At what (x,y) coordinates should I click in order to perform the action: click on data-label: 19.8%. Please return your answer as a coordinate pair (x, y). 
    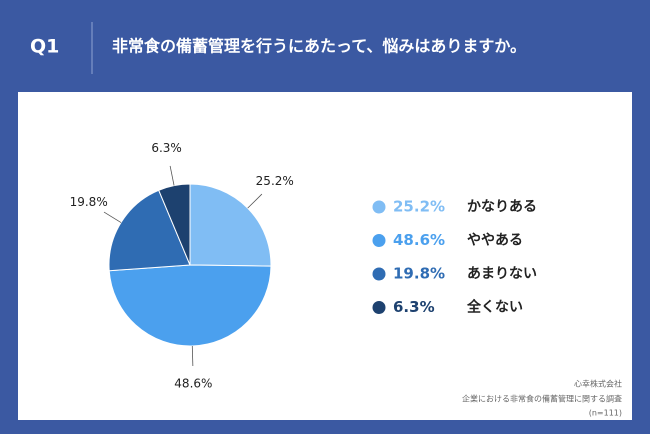
    Looking at the image, I should click on (89, 202).